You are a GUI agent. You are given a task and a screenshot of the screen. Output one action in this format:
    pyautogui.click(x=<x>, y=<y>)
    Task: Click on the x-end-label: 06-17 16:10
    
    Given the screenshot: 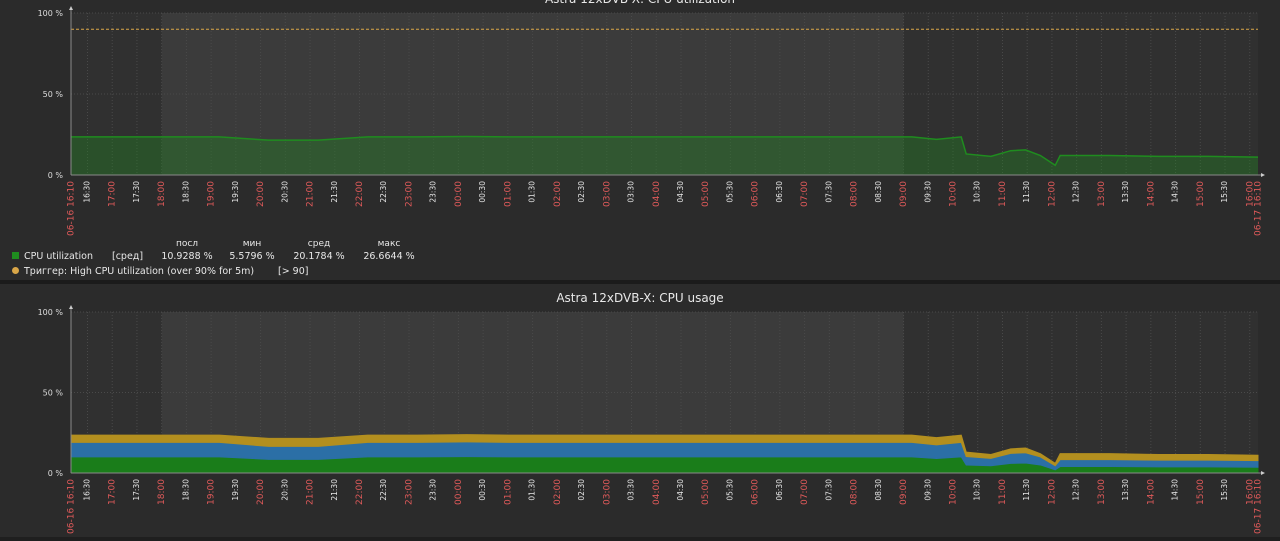 What is the action you would take?
    pyautogui.click(x=1259, y=506)
    